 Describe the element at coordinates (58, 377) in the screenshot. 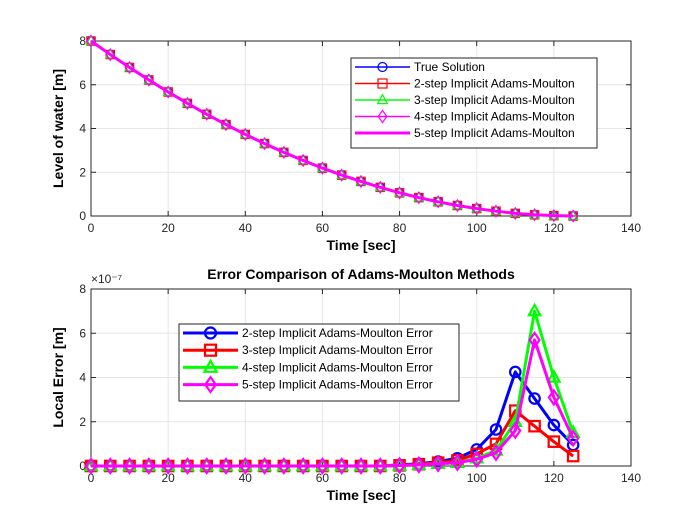

I see `y-axis-label: Local Error [m]` at that location.